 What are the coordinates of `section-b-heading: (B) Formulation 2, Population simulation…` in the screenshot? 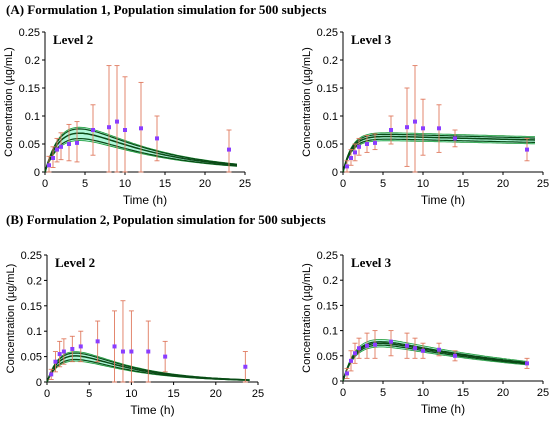 It's located at (166, 219).